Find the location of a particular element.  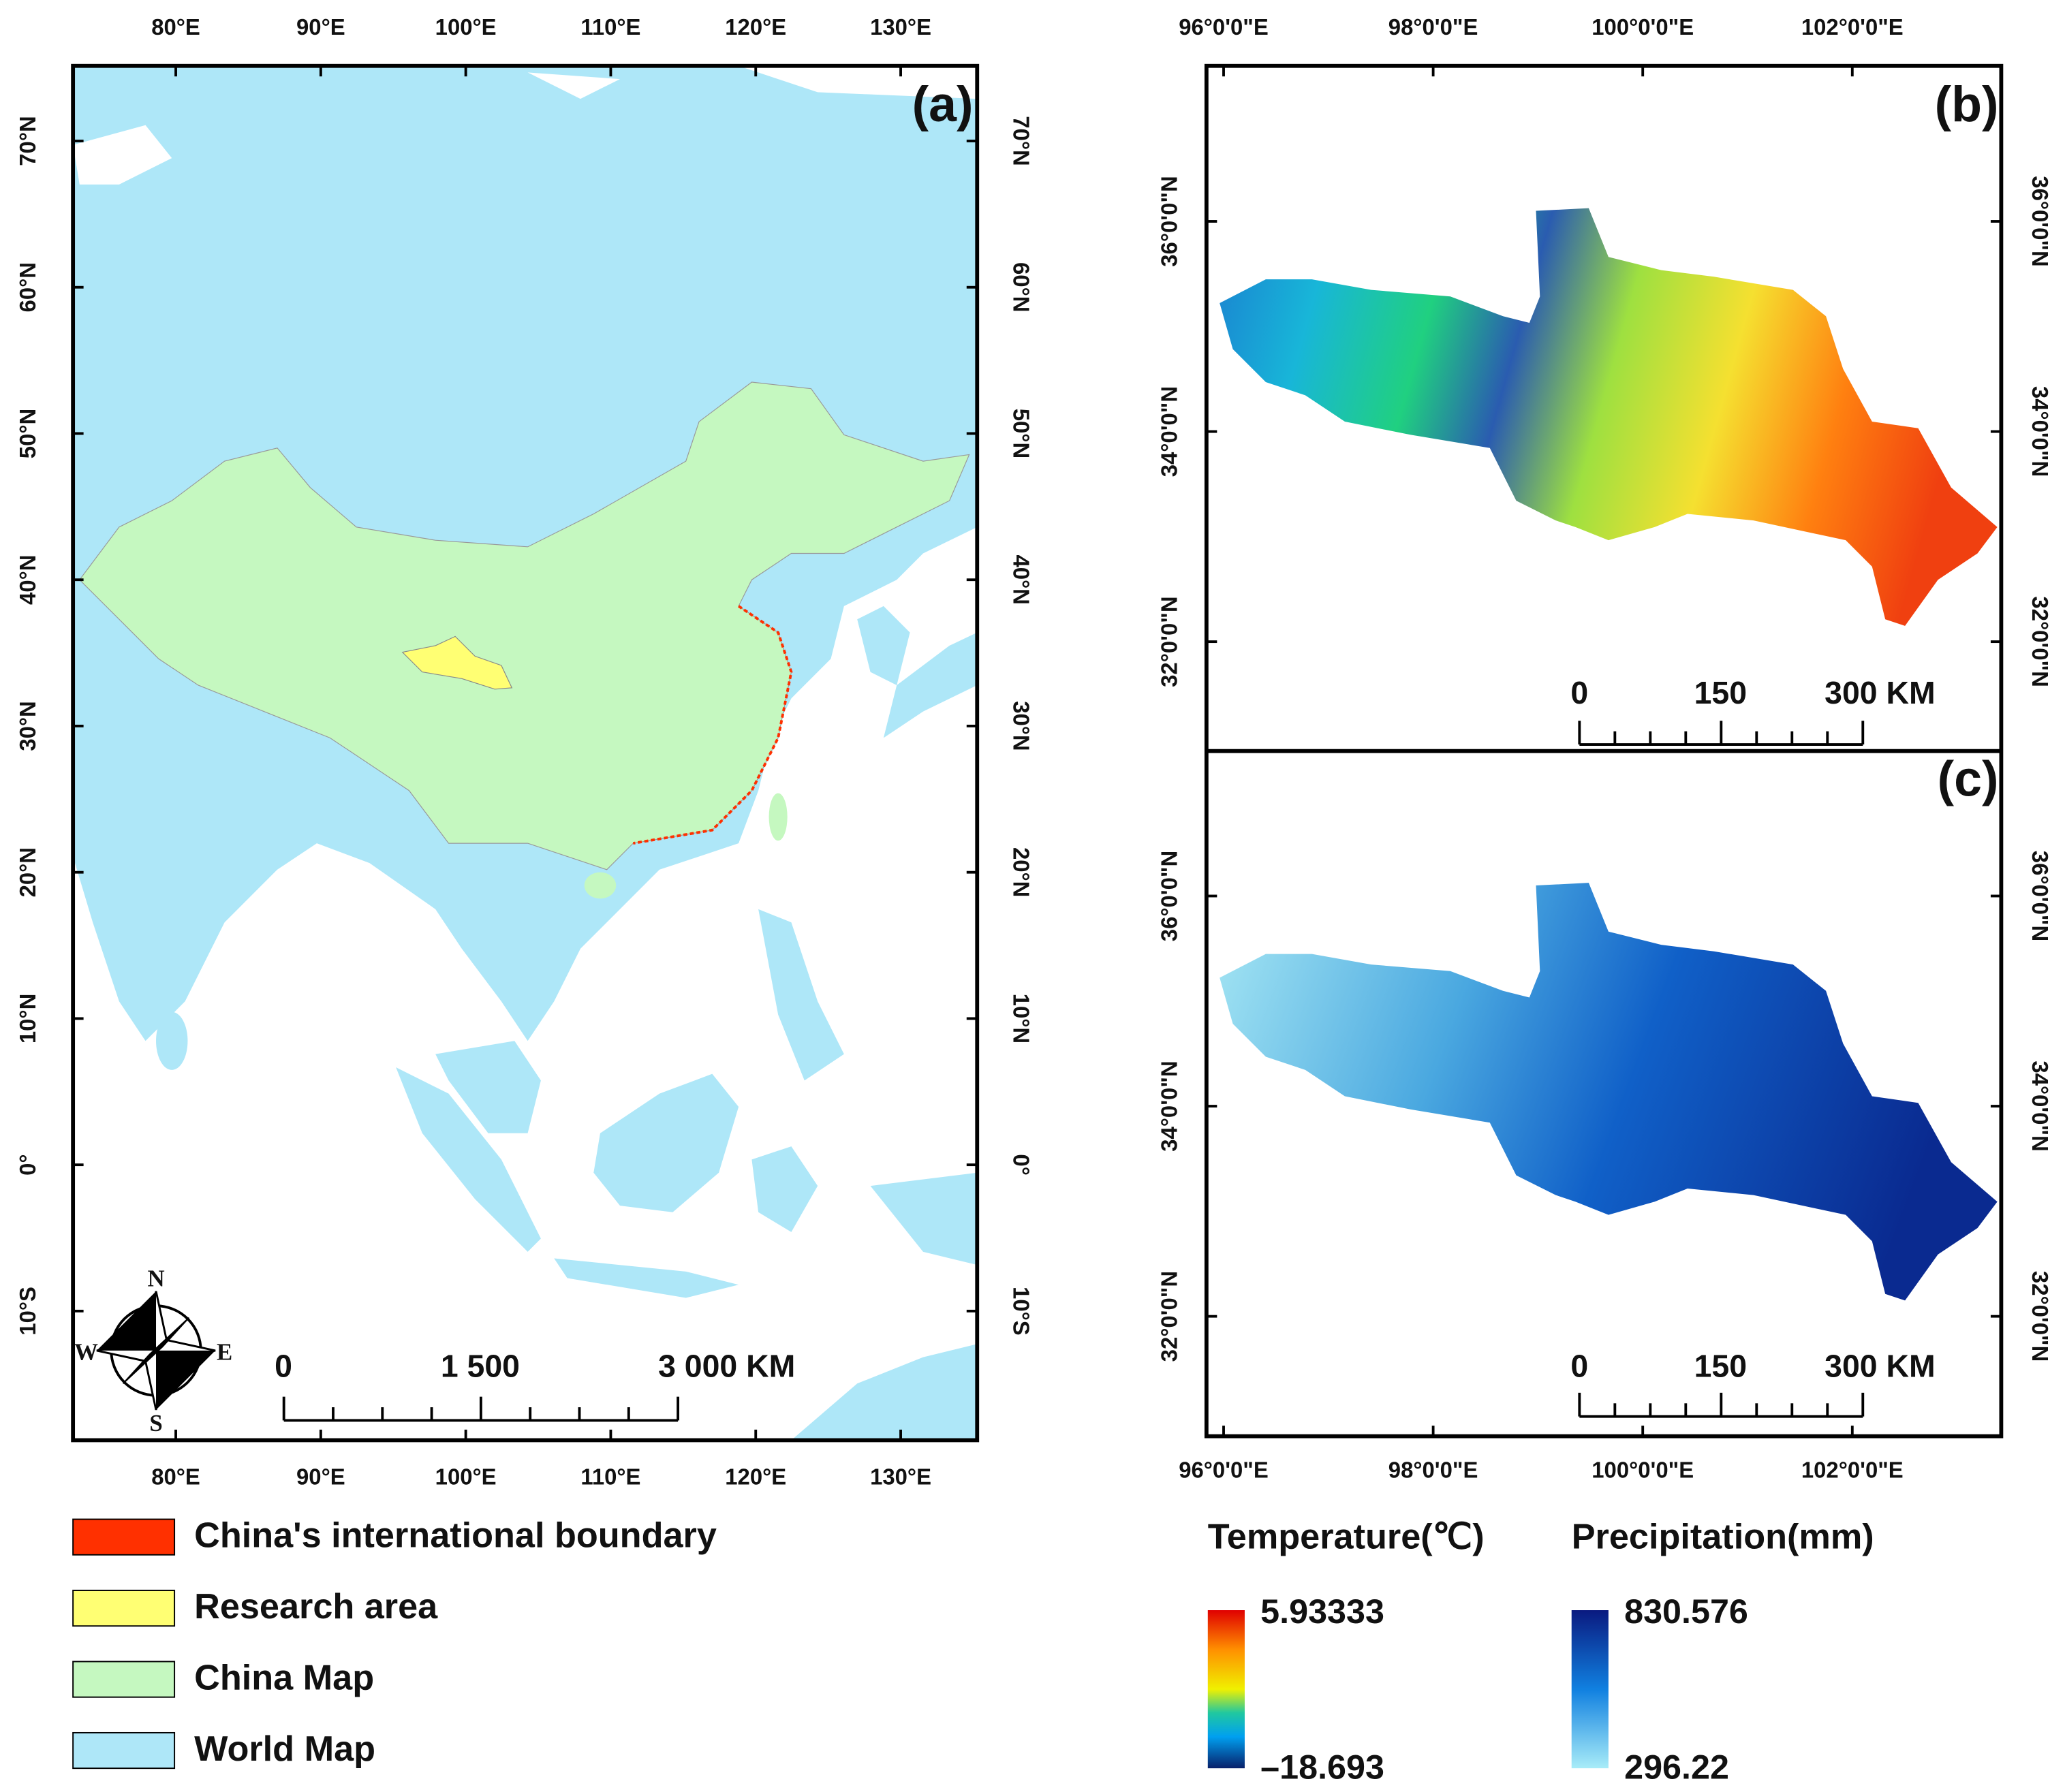

java is located at coordinates (646, 1278).